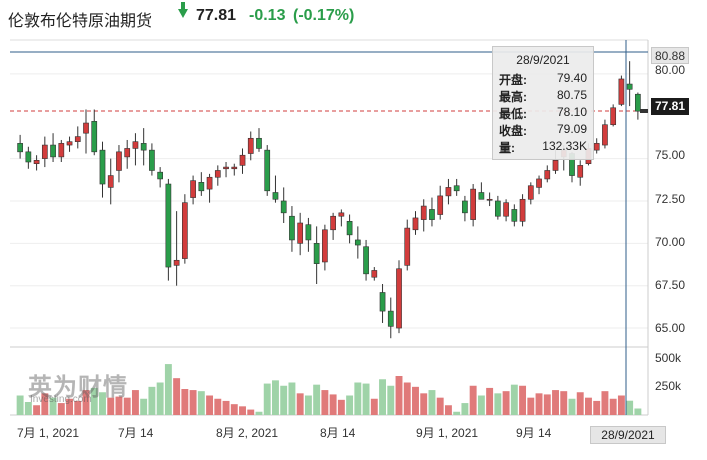 The width and height of the screenshot is (707, 460). Describe the element at coordinates (628, 435) in the screenshot. I see `hover-date-tag: 28/9/2021` at that location.